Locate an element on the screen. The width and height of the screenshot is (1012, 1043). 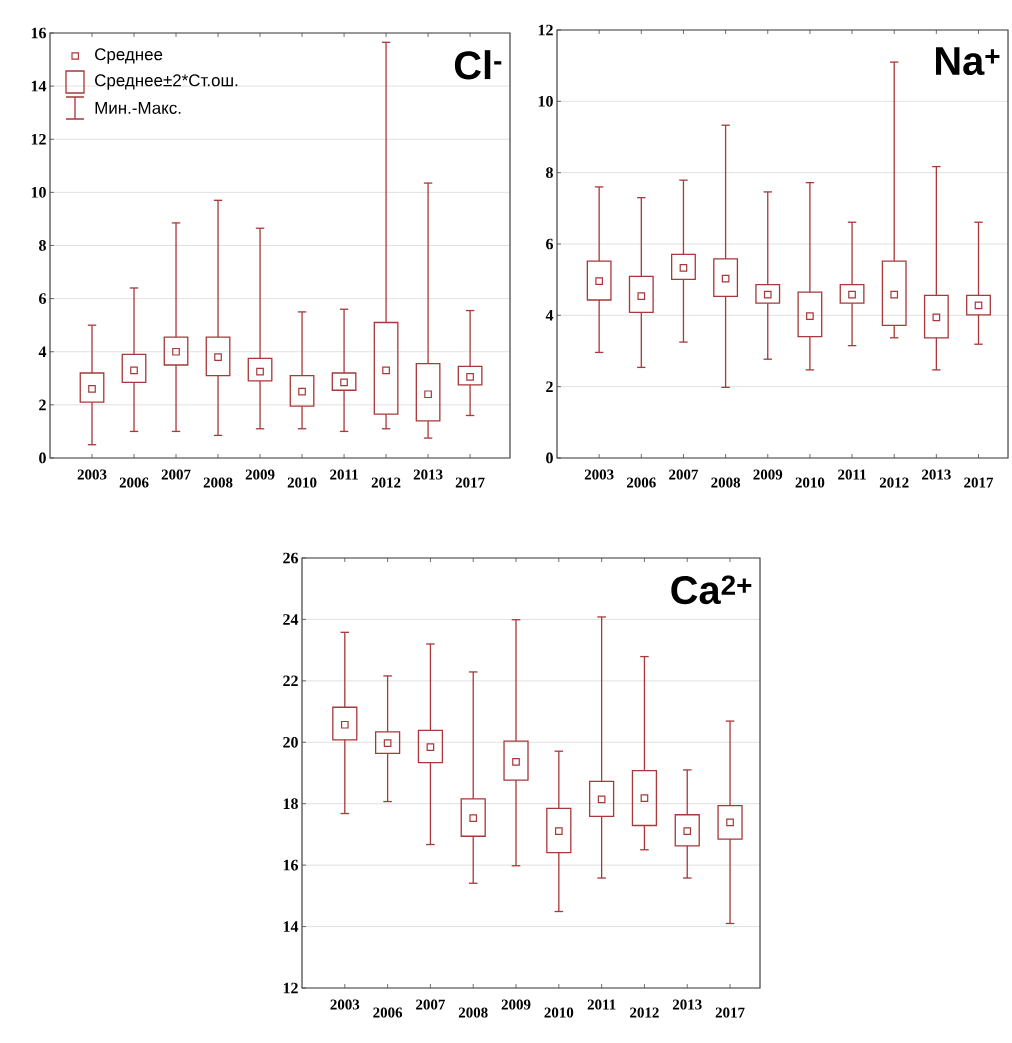
y-tick-label: 26 is located at coordinates (291, 558).